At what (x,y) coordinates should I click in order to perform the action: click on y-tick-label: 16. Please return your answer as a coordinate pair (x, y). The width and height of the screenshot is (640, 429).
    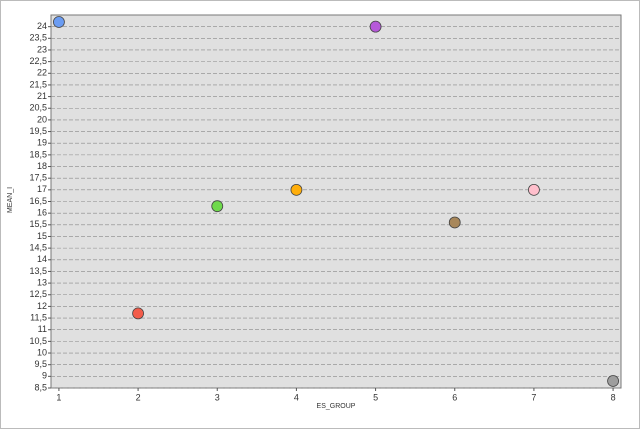
    Looking at the image, I should click on (42, 213).